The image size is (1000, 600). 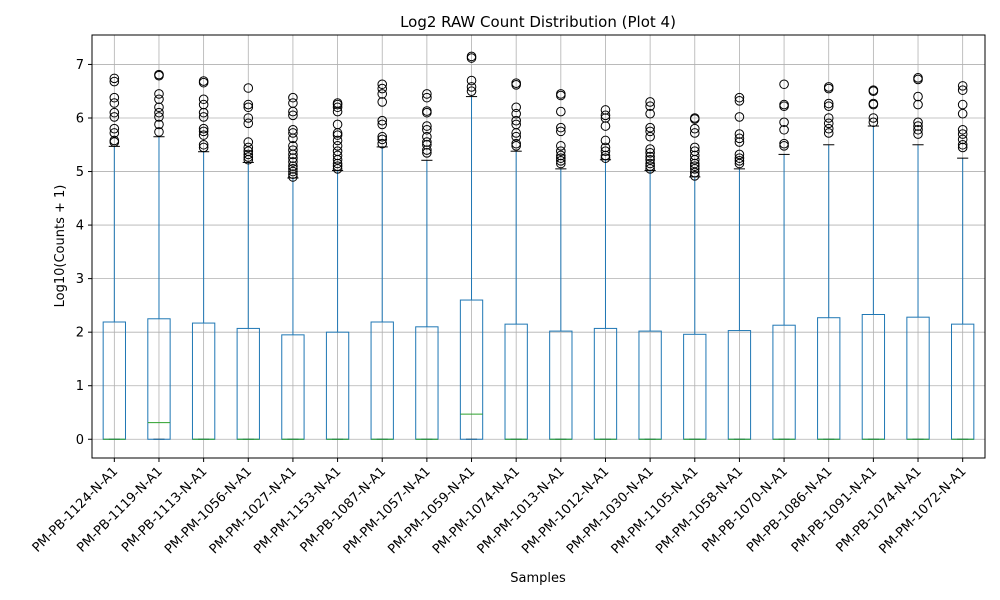 What do you see at coordinates (80, 118) in the screenshot?
I see `y-tick-label: 6` at bounding box center [80, 118].